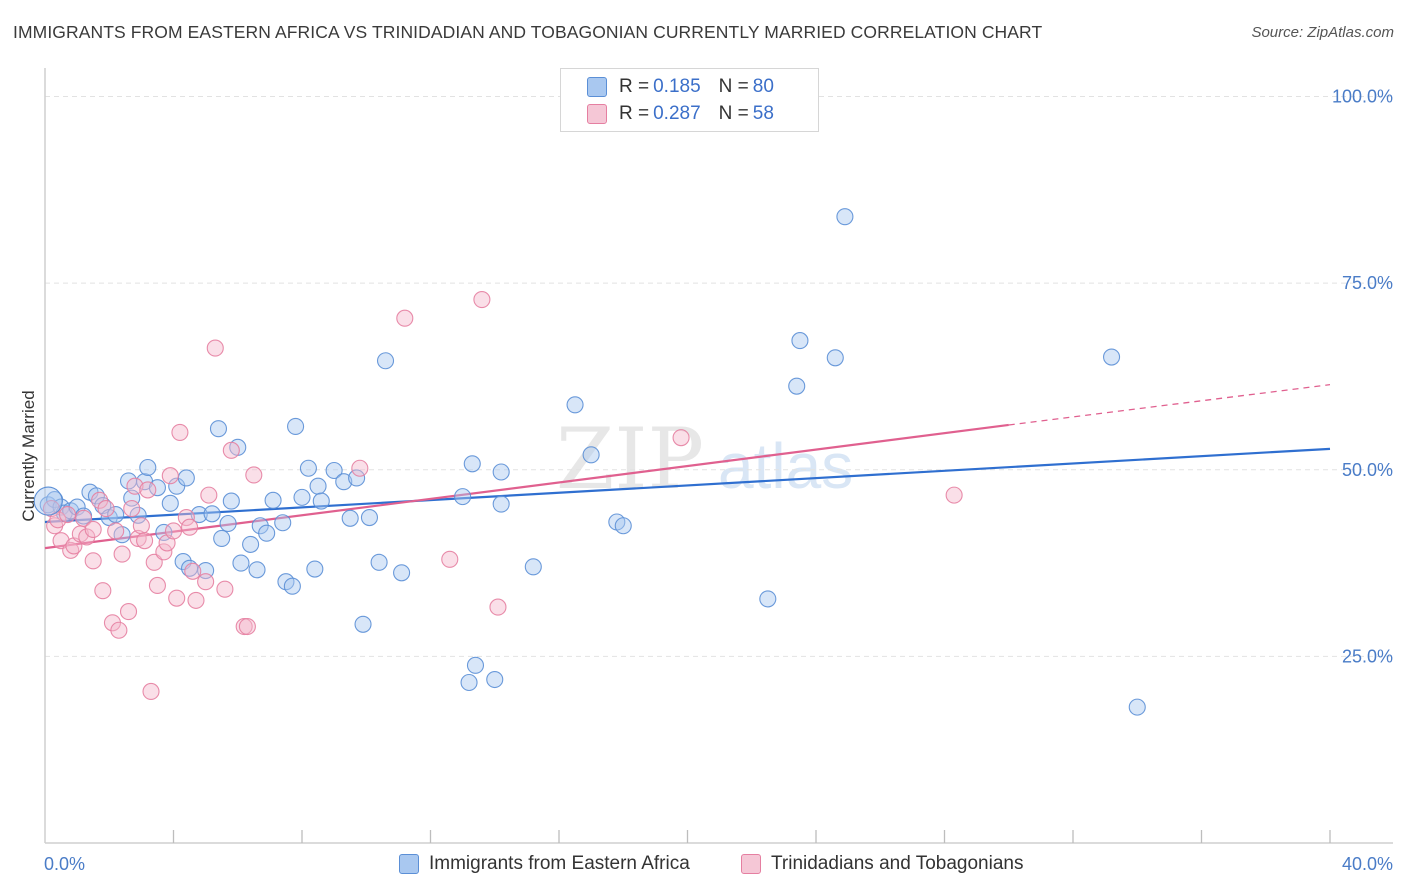 This screenshot has height=892, width=1406. Describe the element at coordinates (1169, 405) in the screenshot. I see `trend-line-trinidadian-extension` at that location.